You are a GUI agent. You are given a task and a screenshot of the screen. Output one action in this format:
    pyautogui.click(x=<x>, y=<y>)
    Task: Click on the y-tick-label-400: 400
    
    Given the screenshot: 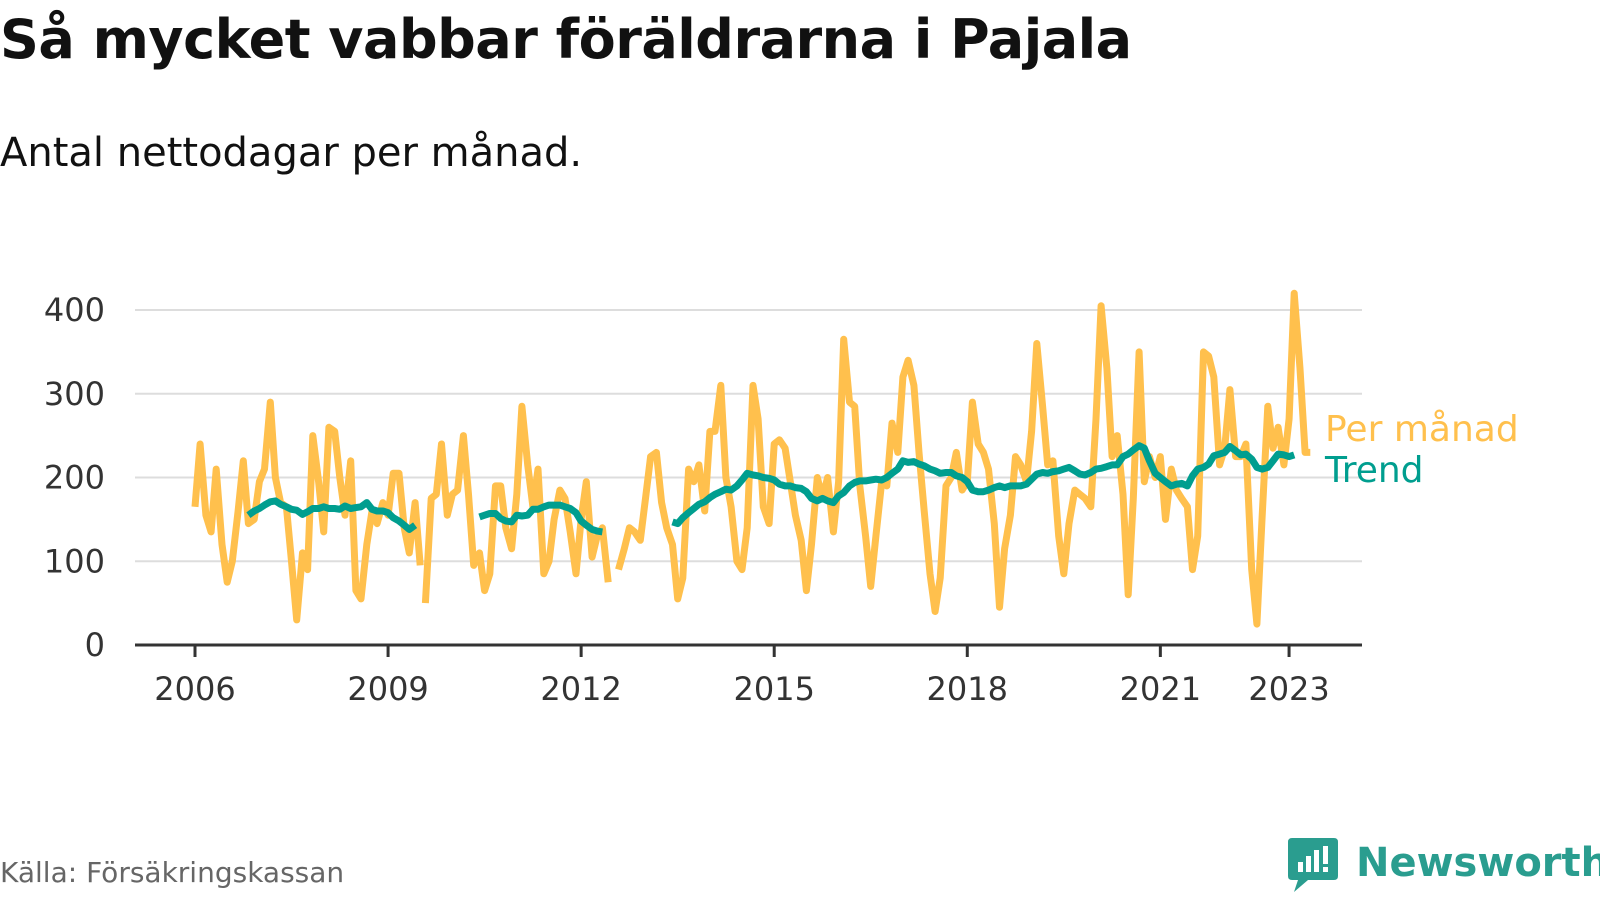 What is the action you would take?
    pyautogui.click(x=74, y=310)
    